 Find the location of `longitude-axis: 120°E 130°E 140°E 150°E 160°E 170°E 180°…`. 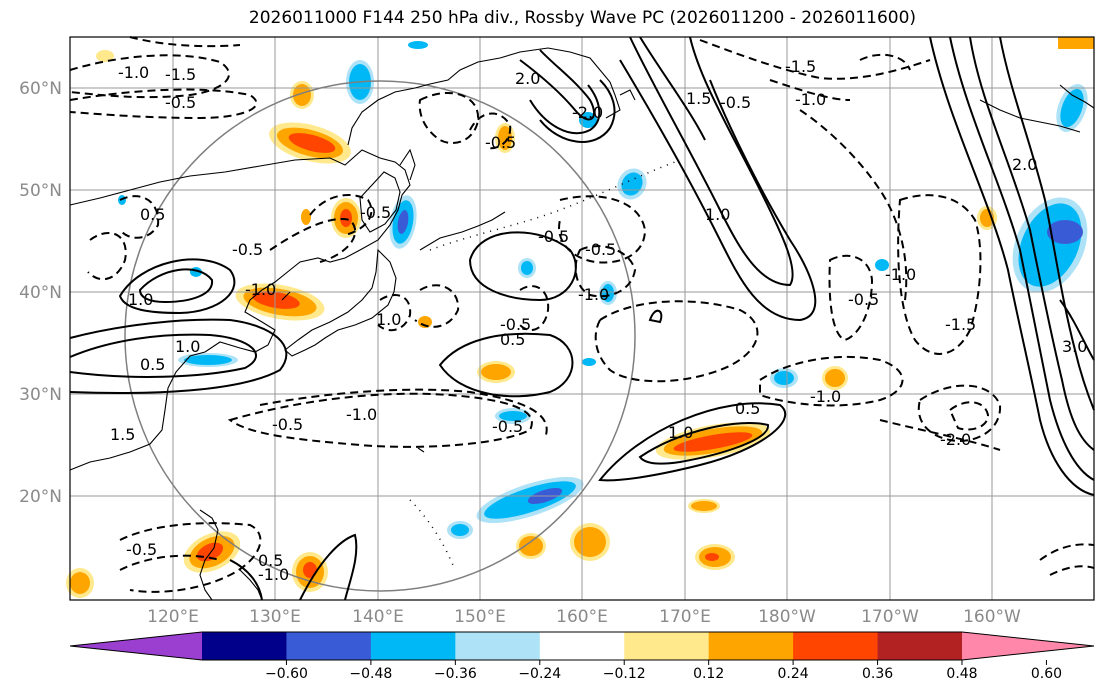

longitude-axis: 120°E 130°E 140°E 150°E 160°E 170°E 180°… is located at coordinates (584, 617).